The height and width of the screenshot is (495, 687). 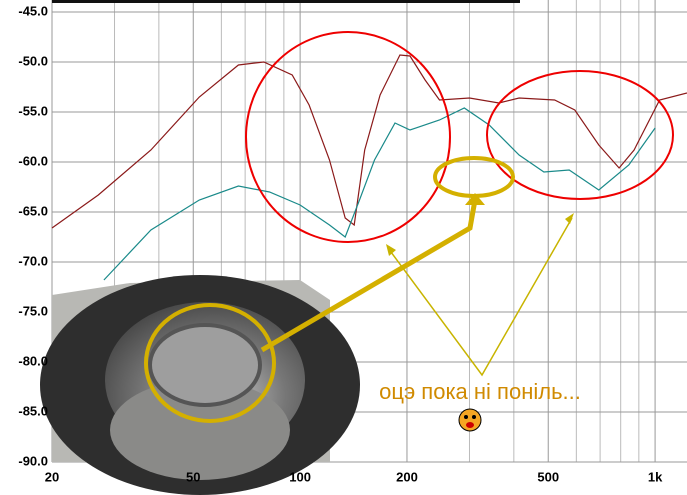 I want to click on y-tick-label: -50.0, so click(x=33, y=60).